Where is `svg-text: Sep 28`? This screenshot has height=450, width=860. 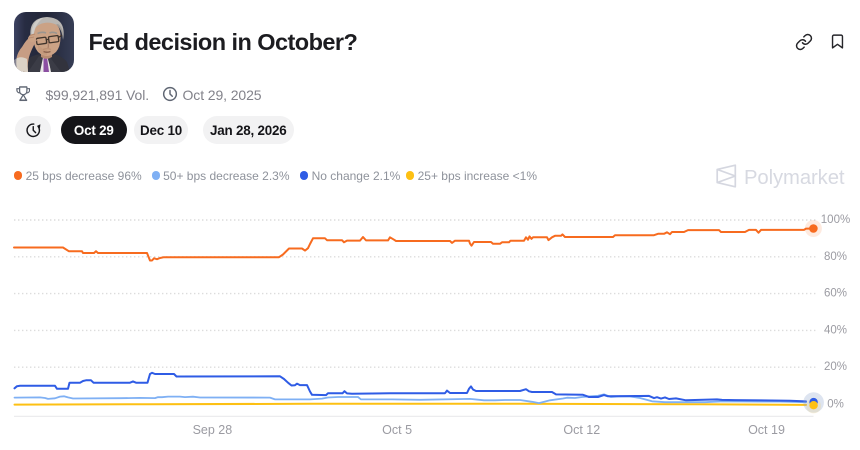
svg-text: Sep 28 is located at coordinates (213, 430).